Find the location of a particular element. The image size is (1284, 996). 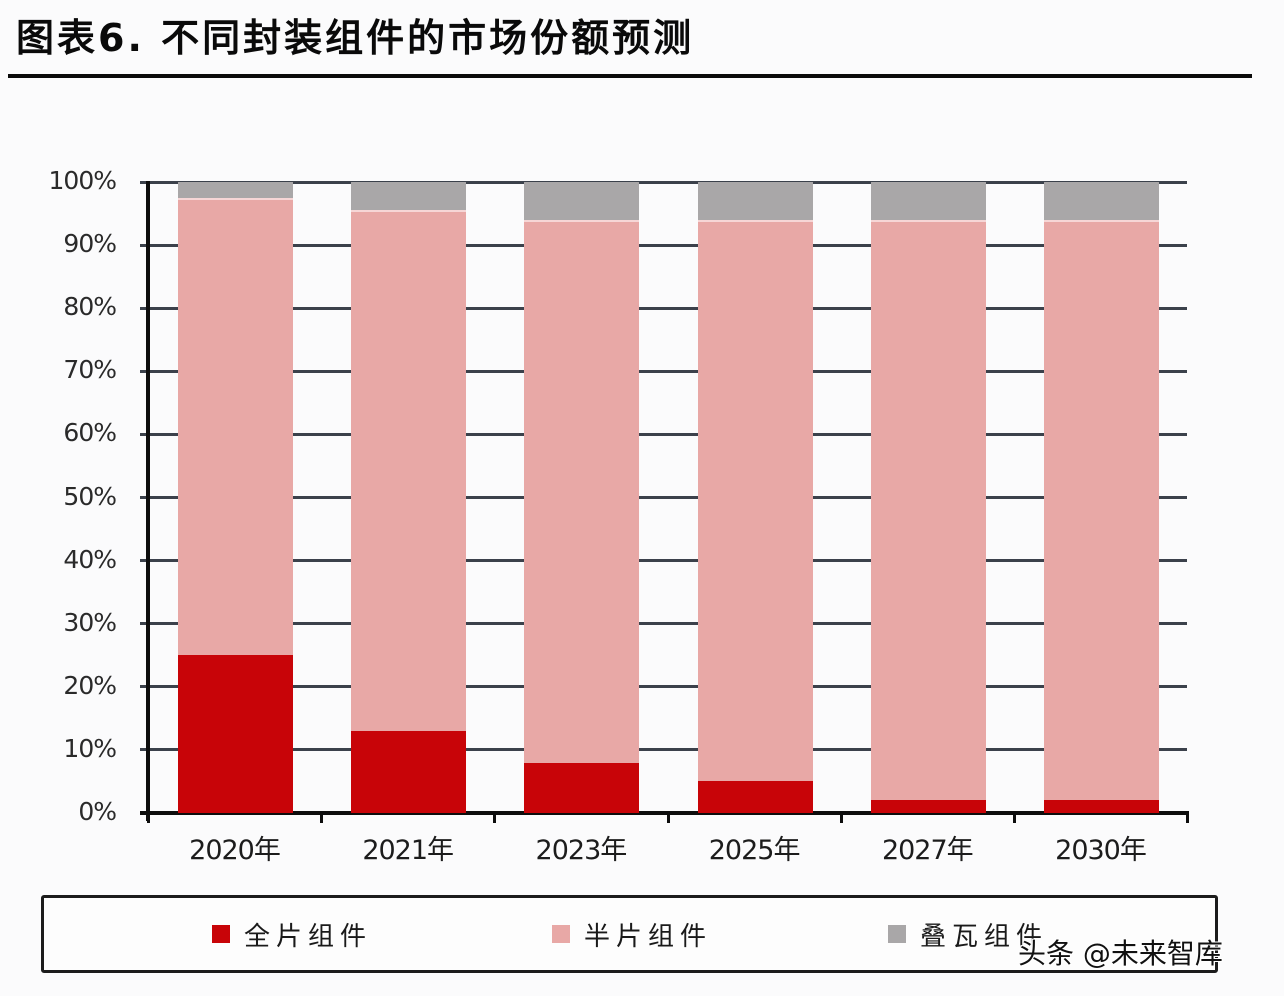

bar-2023年 is located at coordinates (582, 497).